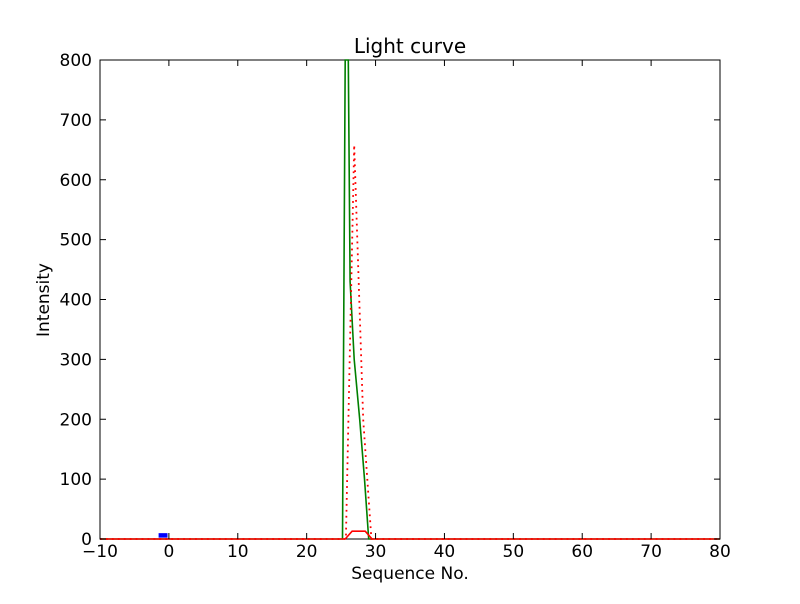 This screenshot has width=800, height=604. I want to click on x-tick-label: 0, so click(168, 552).